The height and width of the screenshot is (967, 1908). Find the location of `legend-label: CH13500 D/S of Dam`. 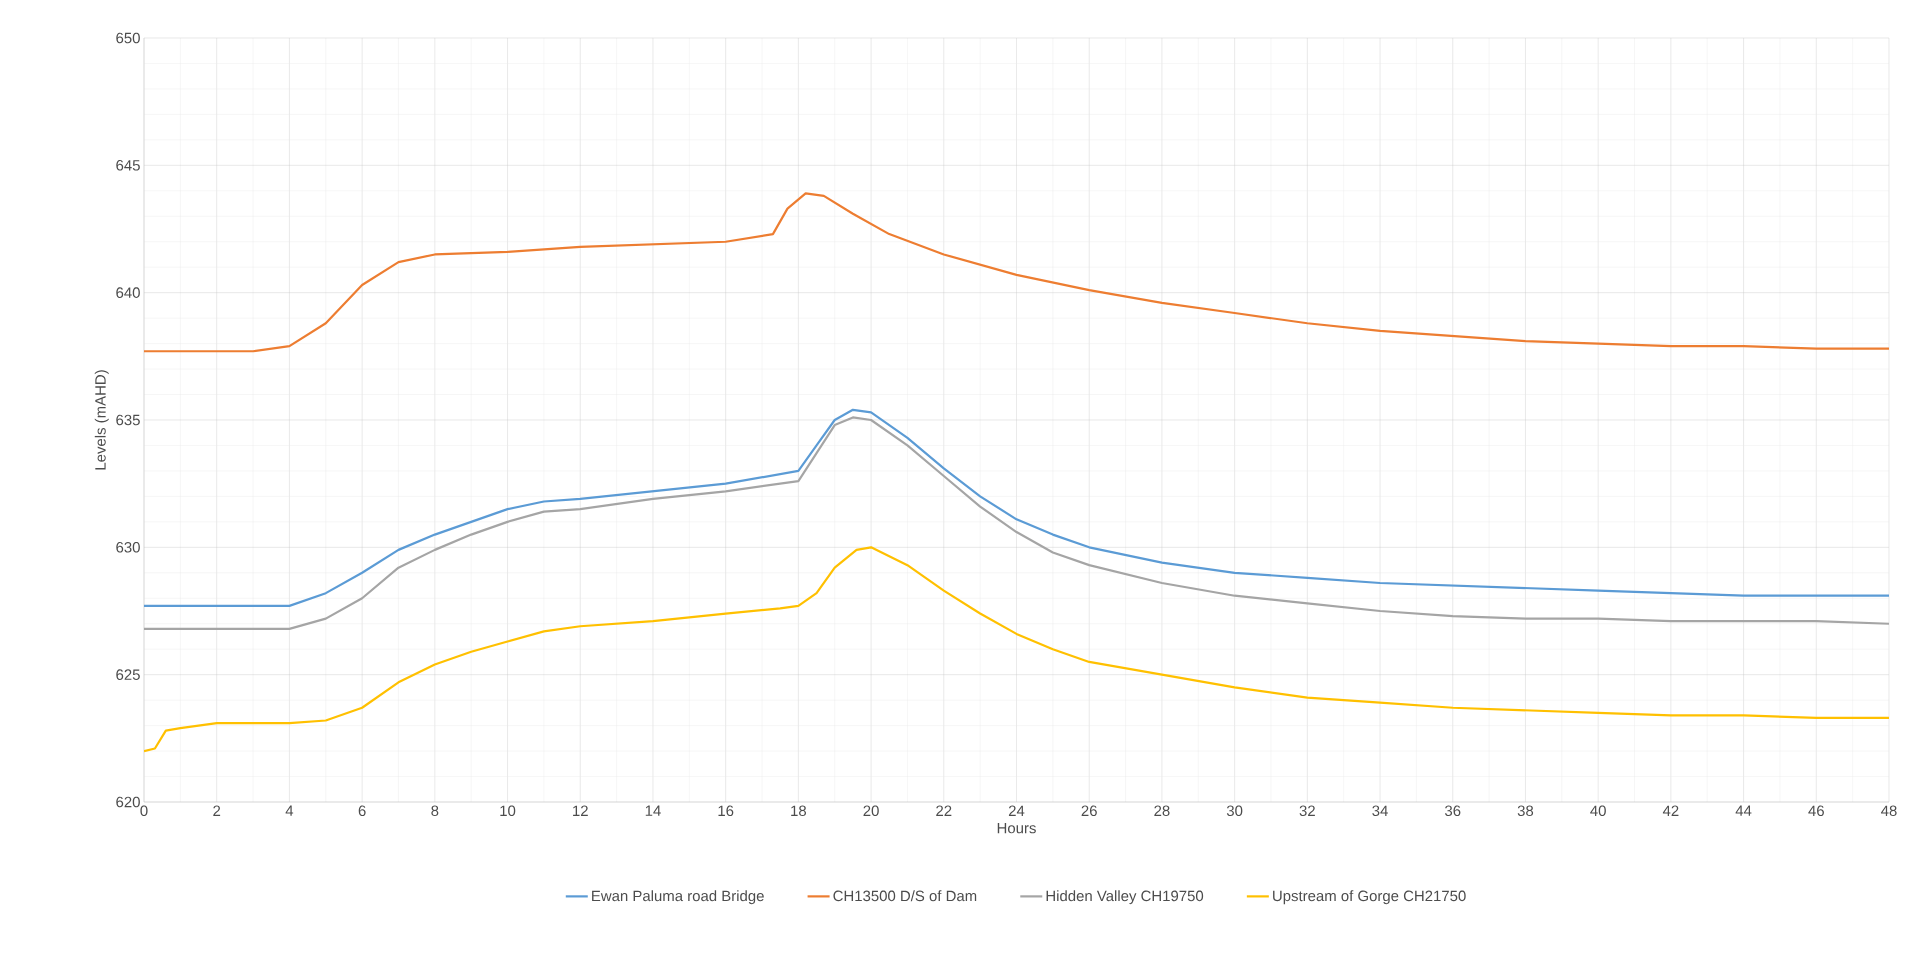

legend-label: CH13500 D/S of Dam is located at coordinates (905, 896).